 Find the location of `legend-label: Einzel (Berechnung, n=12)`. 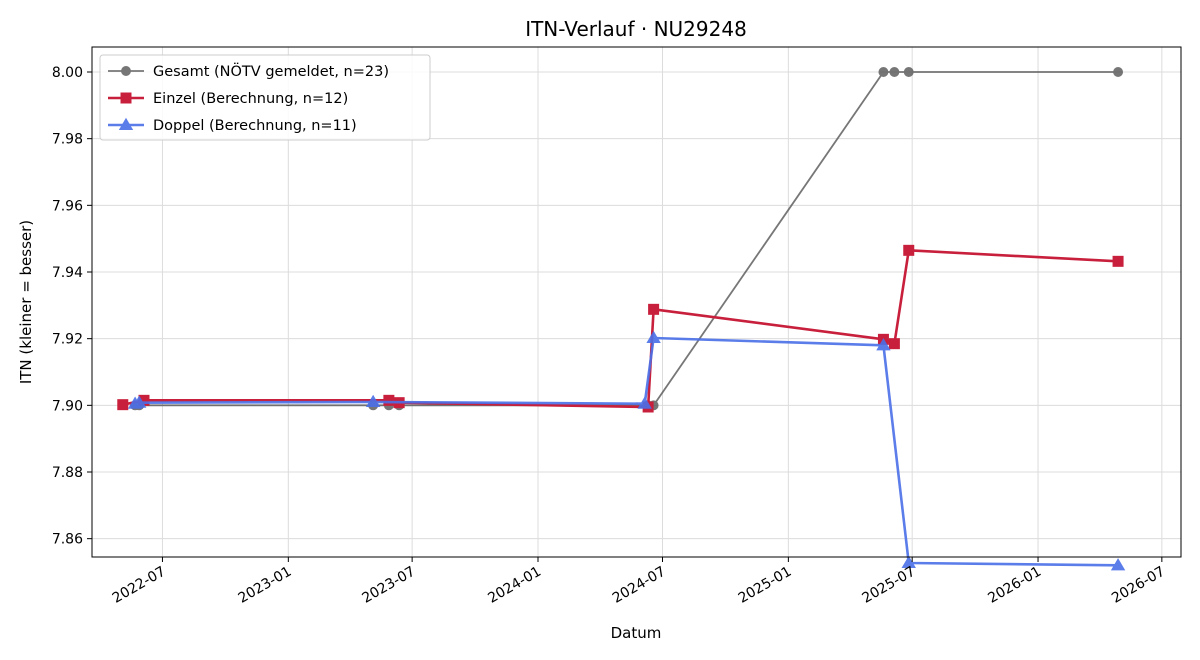

legend-label: Einzel (Berechnung, n=12) is located at coordinates (250, 99).